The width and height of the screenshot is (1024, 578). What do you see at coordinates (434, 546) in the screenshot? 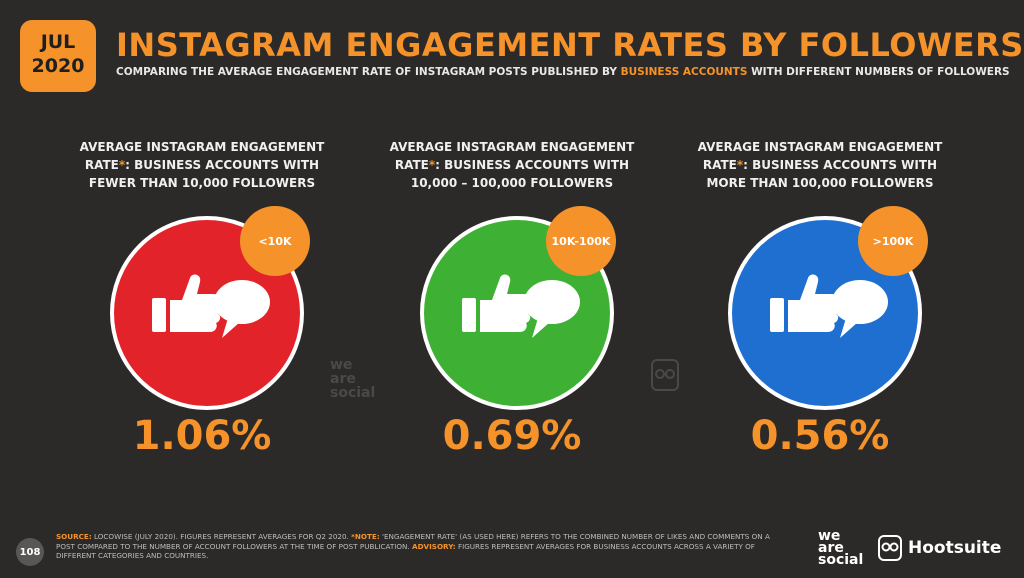
I see `advisory-label: ADVISORY:` at bounding box center [434, 546].